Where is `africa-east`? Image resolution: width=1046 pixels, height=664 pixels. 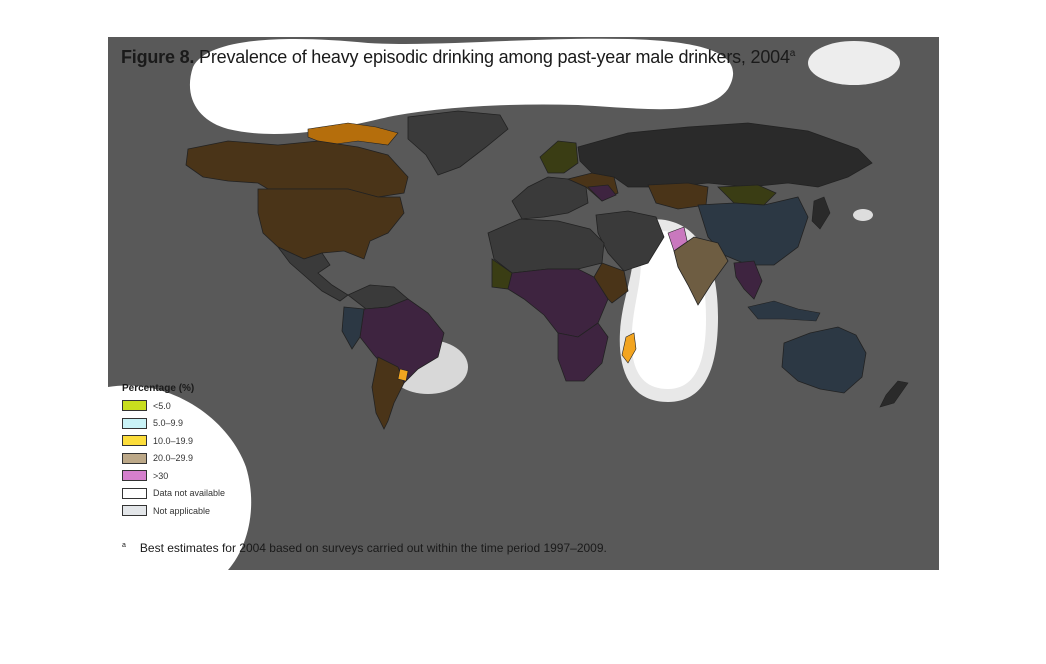 africa-east is located at coordinates (611, 283).